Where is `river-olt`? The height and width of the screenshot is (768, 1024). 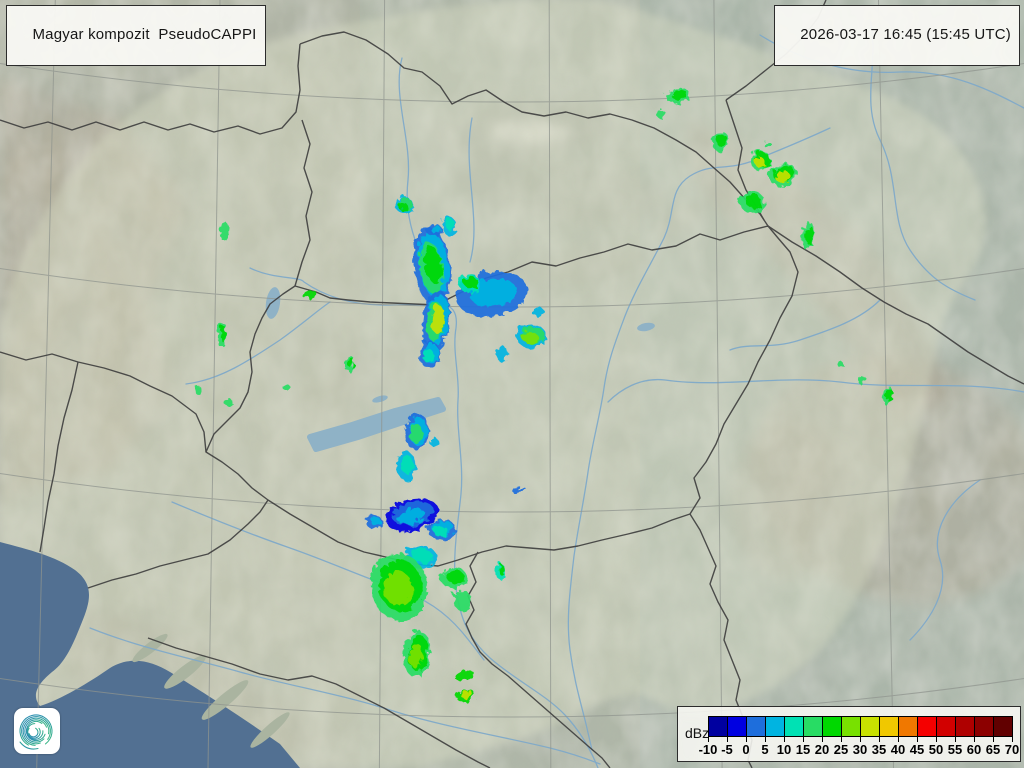
river-olt is located at coordinates (945, 560).